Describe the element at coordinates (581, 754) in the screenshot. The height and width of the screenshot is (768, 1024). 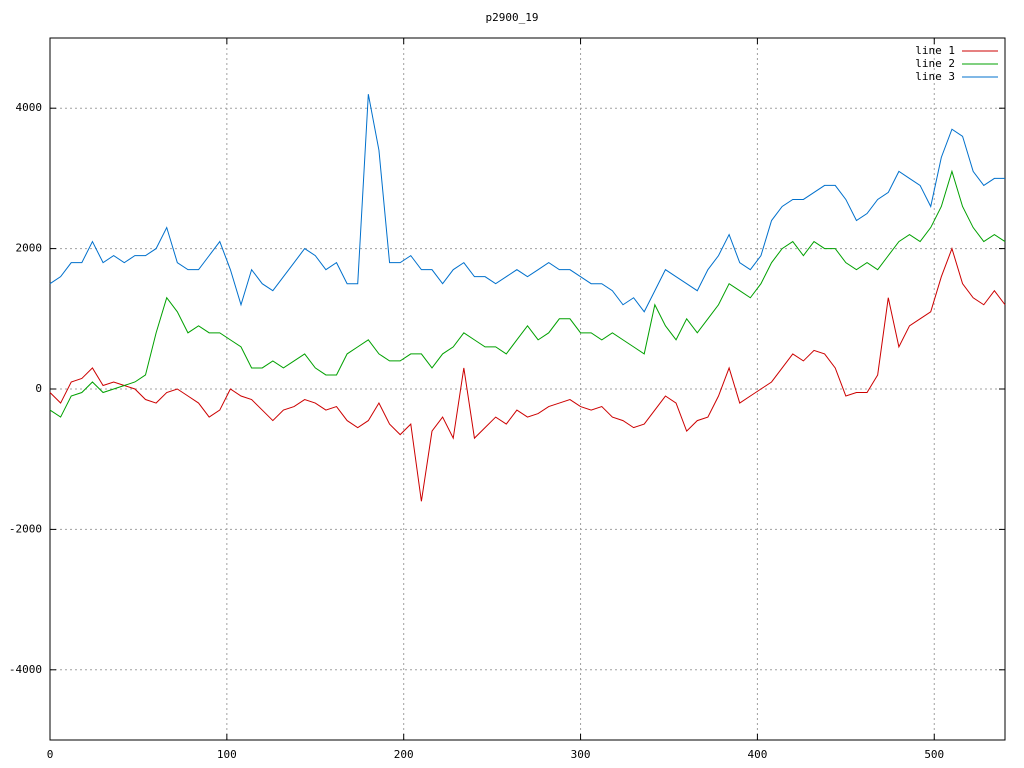
I see `x-tick-label: 300` at that location.